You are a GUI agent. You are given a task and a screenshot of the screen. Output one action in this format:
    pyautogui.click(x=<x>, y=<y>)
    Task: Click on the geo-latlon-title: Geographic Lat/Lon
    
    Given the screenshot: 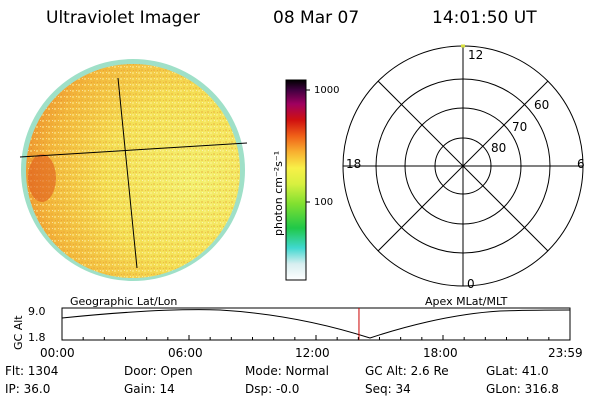 What is the action you would take?
    pyautogui.click(x=124, y=301)
    